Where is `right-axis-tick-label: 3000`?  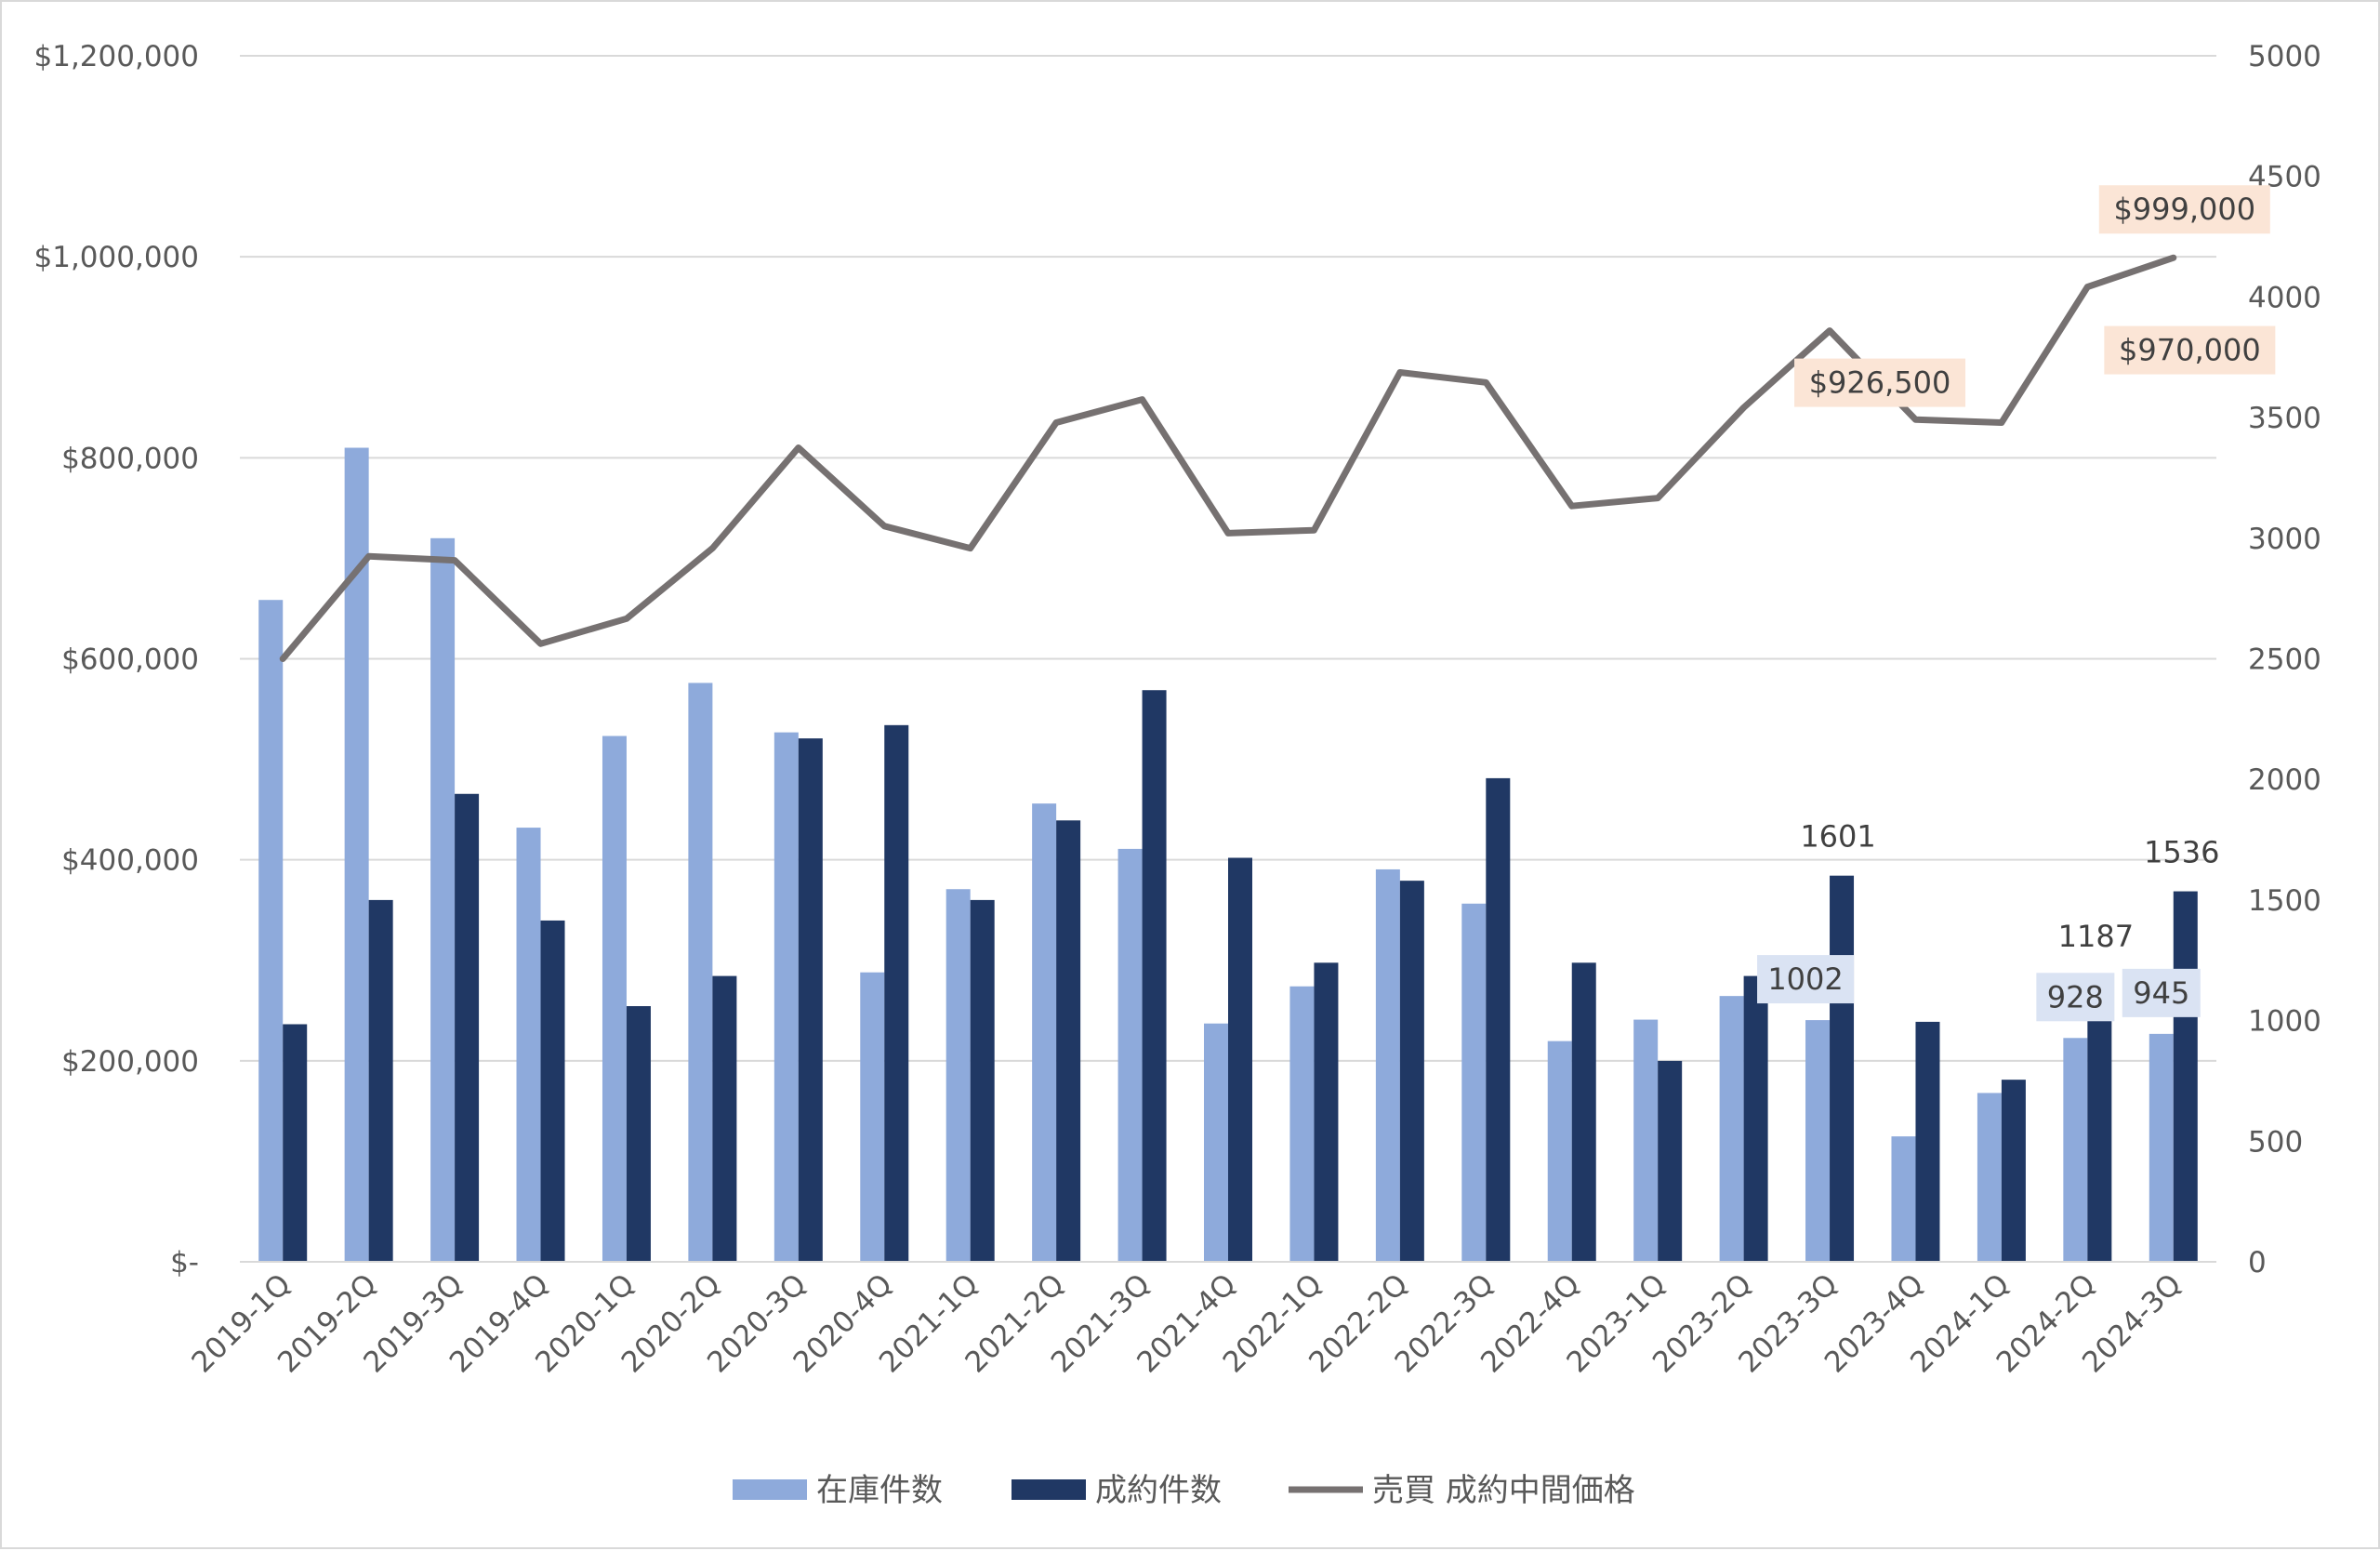 right-axis-tick-label: 3000 is located at coordinates (2284, 539).